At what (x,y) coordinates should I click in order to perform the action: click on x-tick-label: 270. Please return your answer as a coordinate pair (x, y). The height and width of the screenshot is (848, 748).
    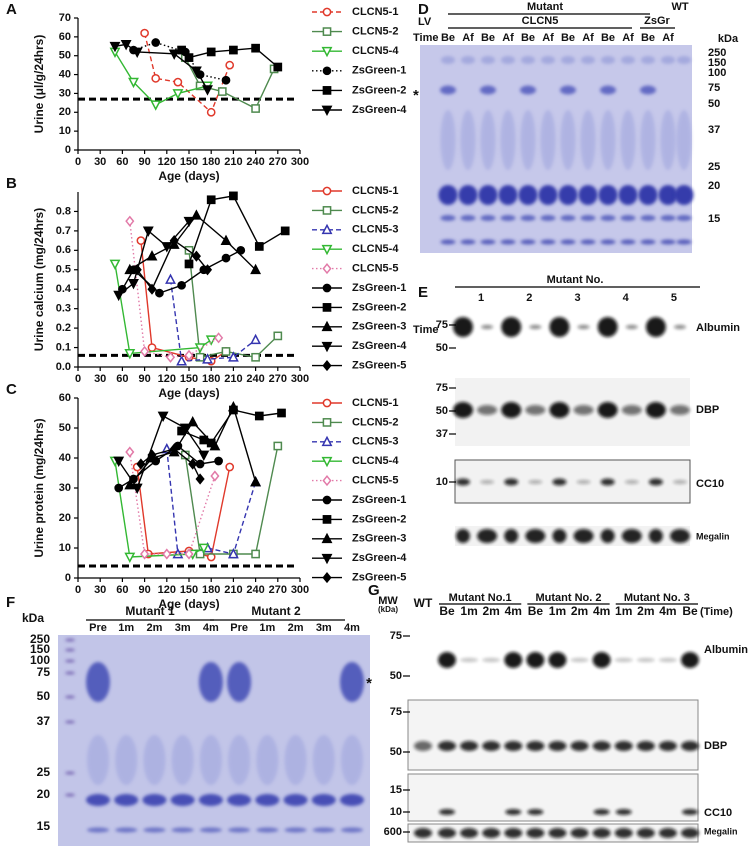
    Looking at the image, I should click on (278, 379).